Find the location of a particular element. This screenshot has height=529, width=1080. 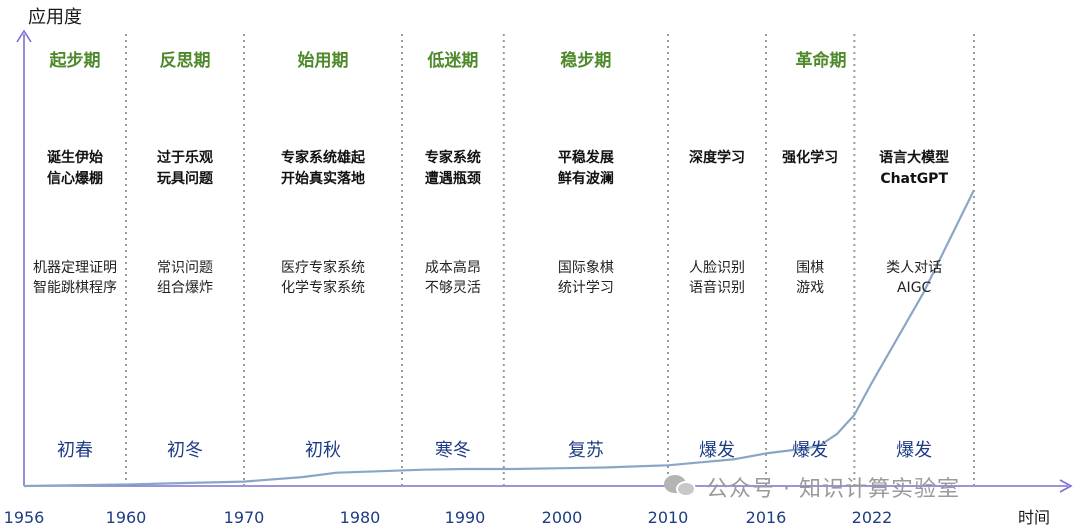

period-trend: 过于乐观 is located at coordinates (185, 157).